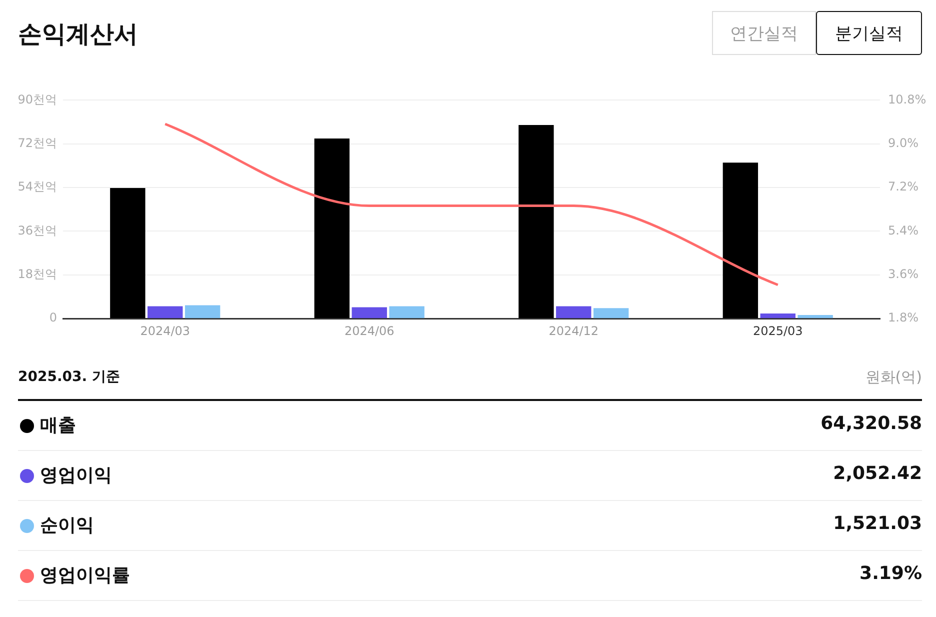 The height and width of the screenshot is (617, 936). I want to click on x-tick-label: 2024/12, so click(573, 331).